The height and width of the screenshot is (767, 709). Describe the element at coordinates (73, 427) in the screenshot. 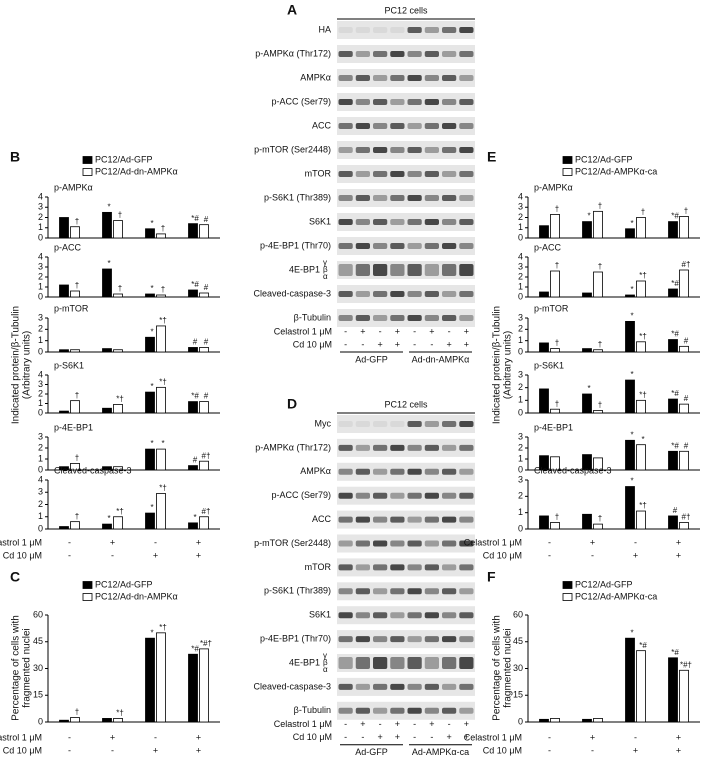

I see `subchart-title: p-4E-BP1` at that location.